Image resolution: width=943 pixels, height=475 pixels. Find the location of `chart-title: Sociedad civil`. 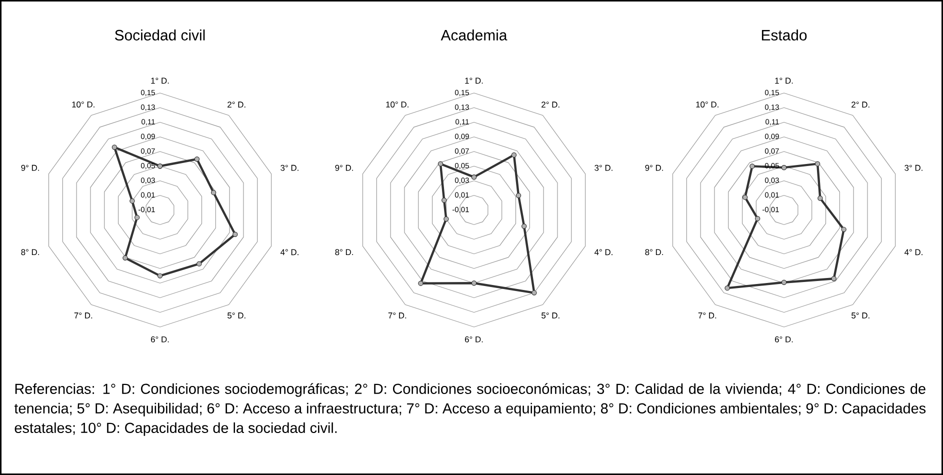

chart-title: Sociedad civil is located at coordinates (159, 35).